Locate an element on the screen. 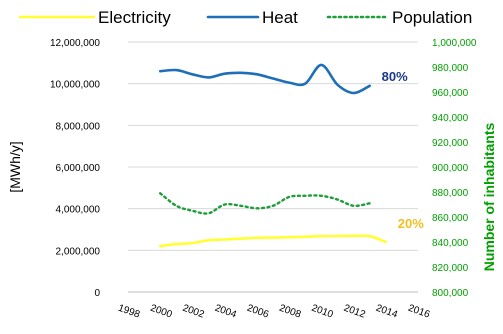  y-right-tick-label: 820,000 is located at coordinates (450, 268).